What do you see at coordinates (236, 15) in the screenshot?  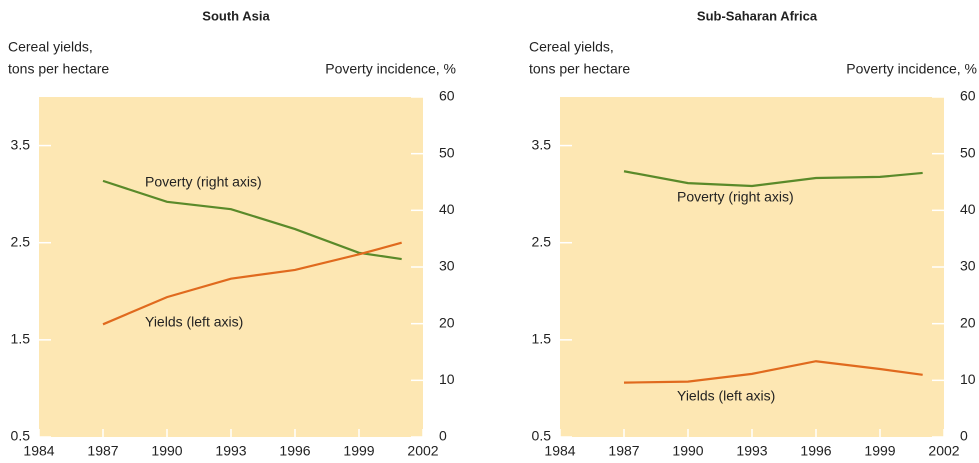 I see `chart-title: South Asia` at bounding box center [236, 15].